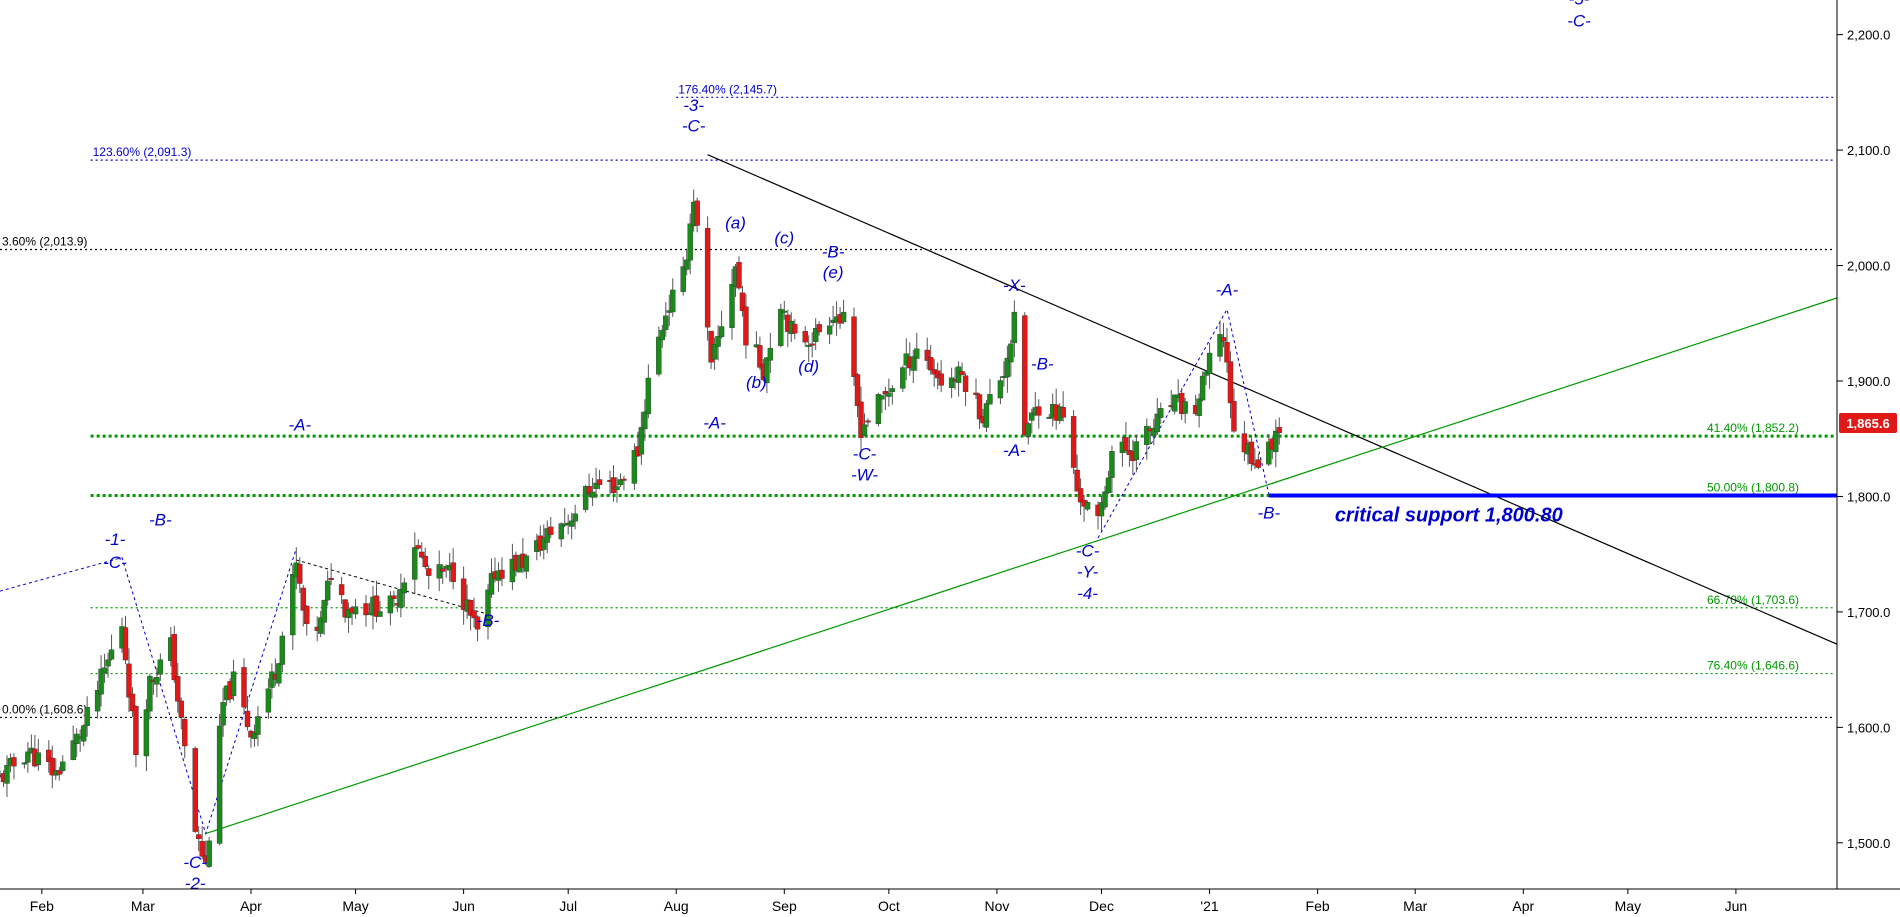 Image resolution: width=1900 pixels, height=917 pixels. What do you see at coordinates (1449, 516) in the screenshot?
I see `critical-support-label: critical support 1,800.80` at bounding box center [1449, 516].